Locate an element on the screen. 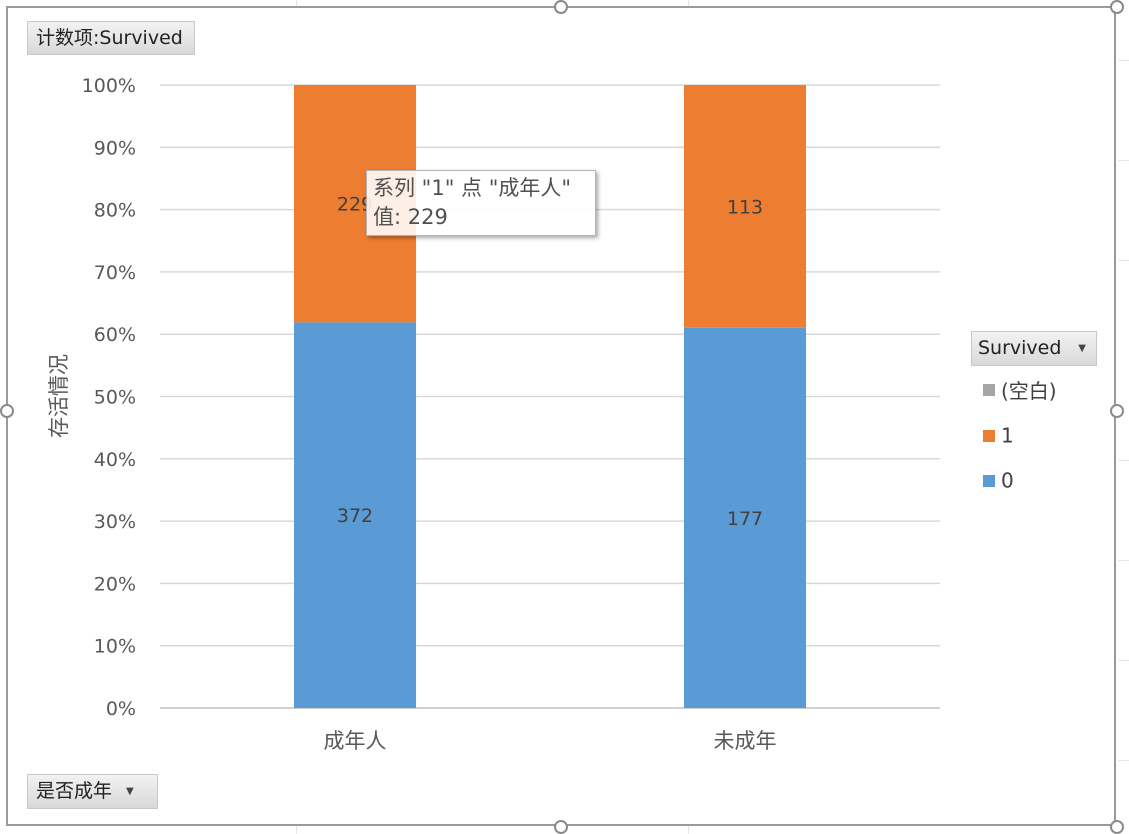  data-label: 372 is located at coordinates (355, 516).